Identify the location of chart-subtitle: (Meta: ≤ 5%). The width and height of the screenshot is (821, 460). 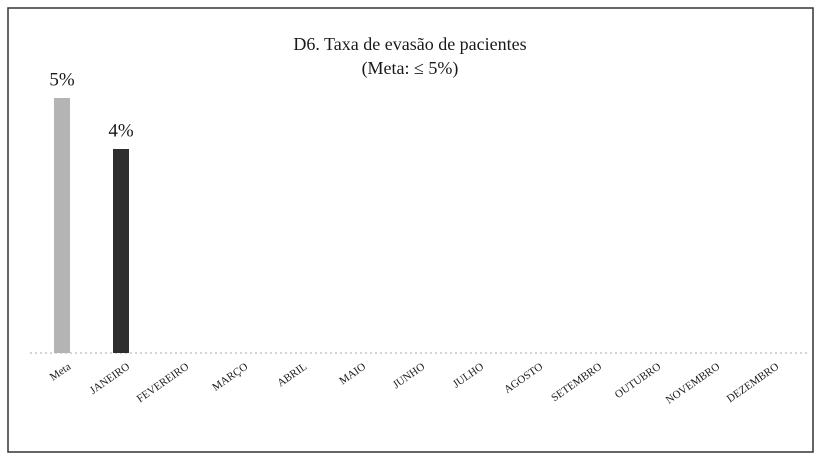
(410, 68).